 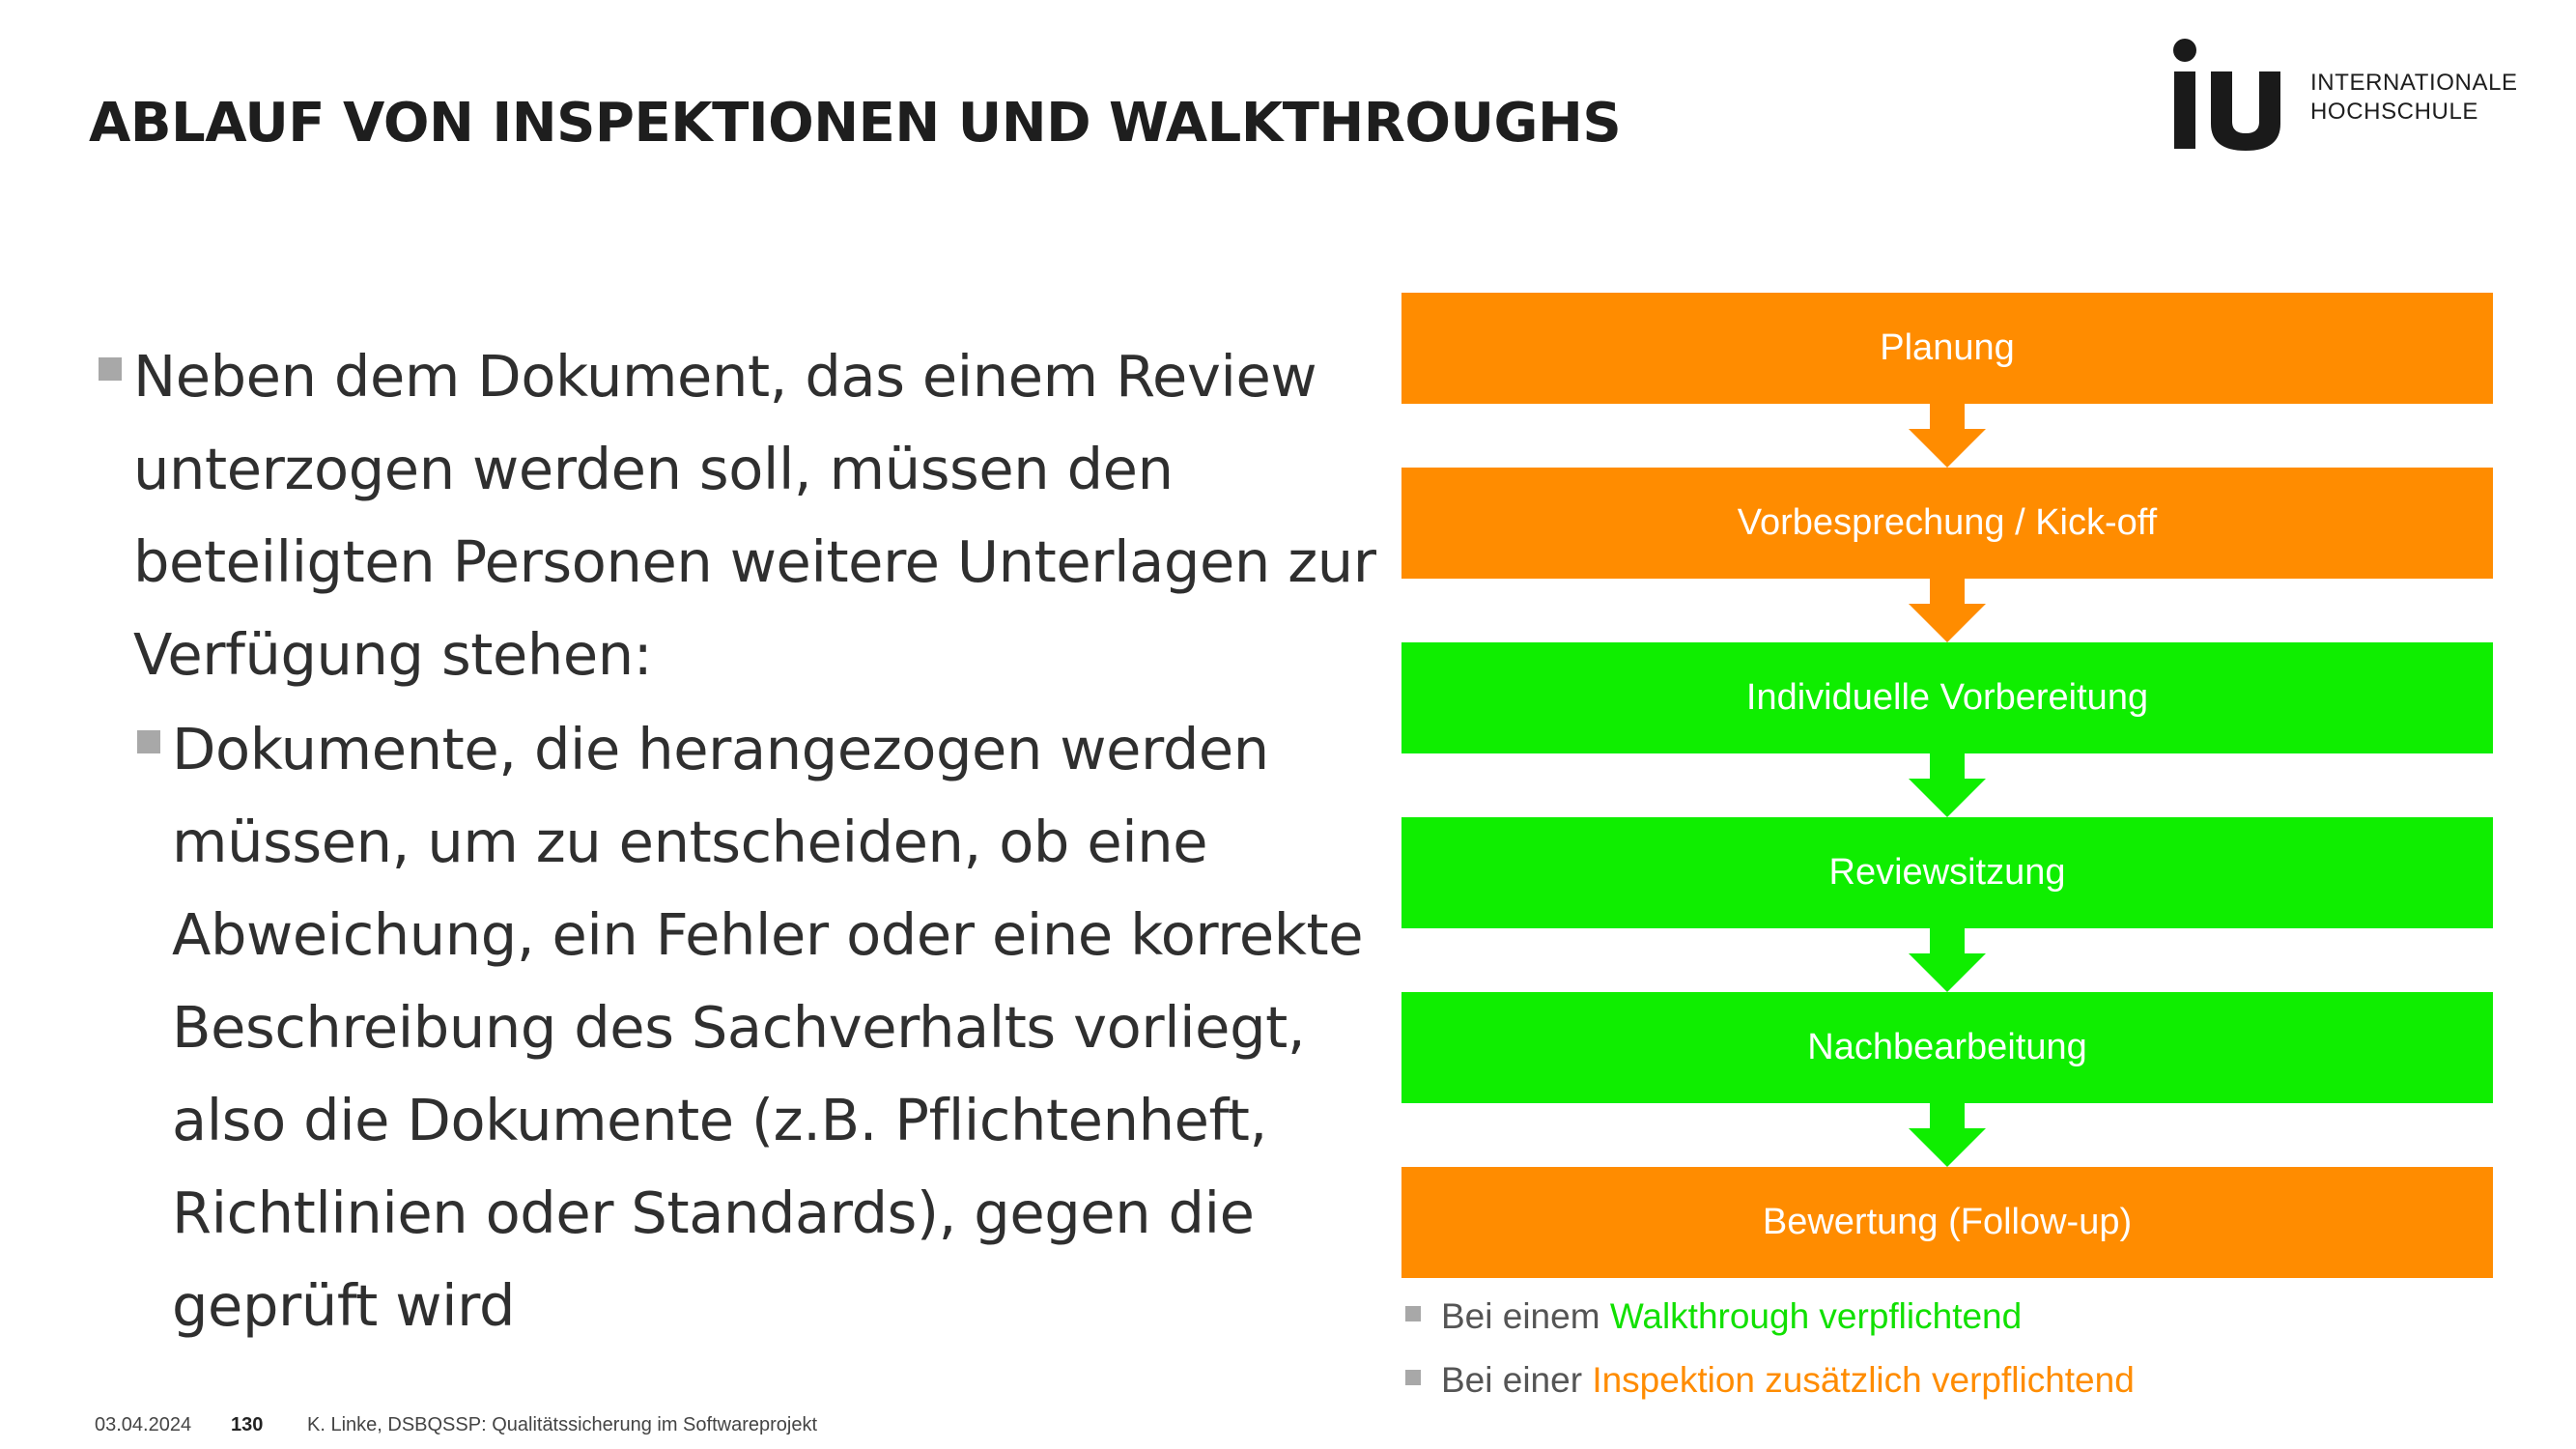 What do you see at coordinates (855, 123) in the screenshot?
I see `slide-title: ABLAUF VON INSPEKTIONEN UND WALKTHROUGHS` at bounding box center [855, 123].